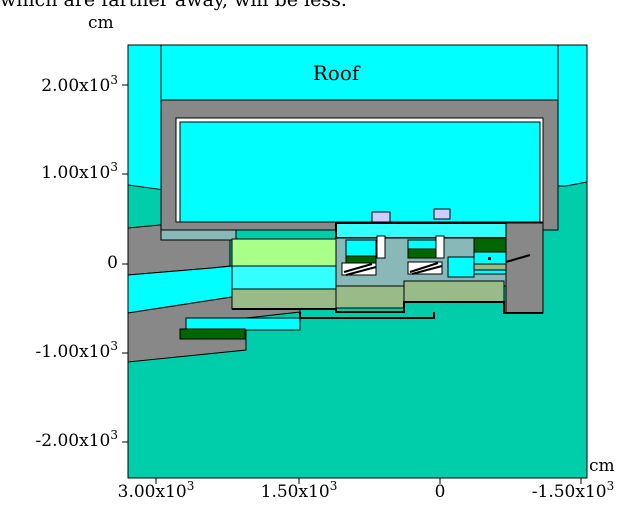 The width and height of the screenshot is (627, 518). What do you see at coordinates (76, 439) in the screenshot?
I see `y-tick-label: -2.00x10³` at bounding box center [76, 439].